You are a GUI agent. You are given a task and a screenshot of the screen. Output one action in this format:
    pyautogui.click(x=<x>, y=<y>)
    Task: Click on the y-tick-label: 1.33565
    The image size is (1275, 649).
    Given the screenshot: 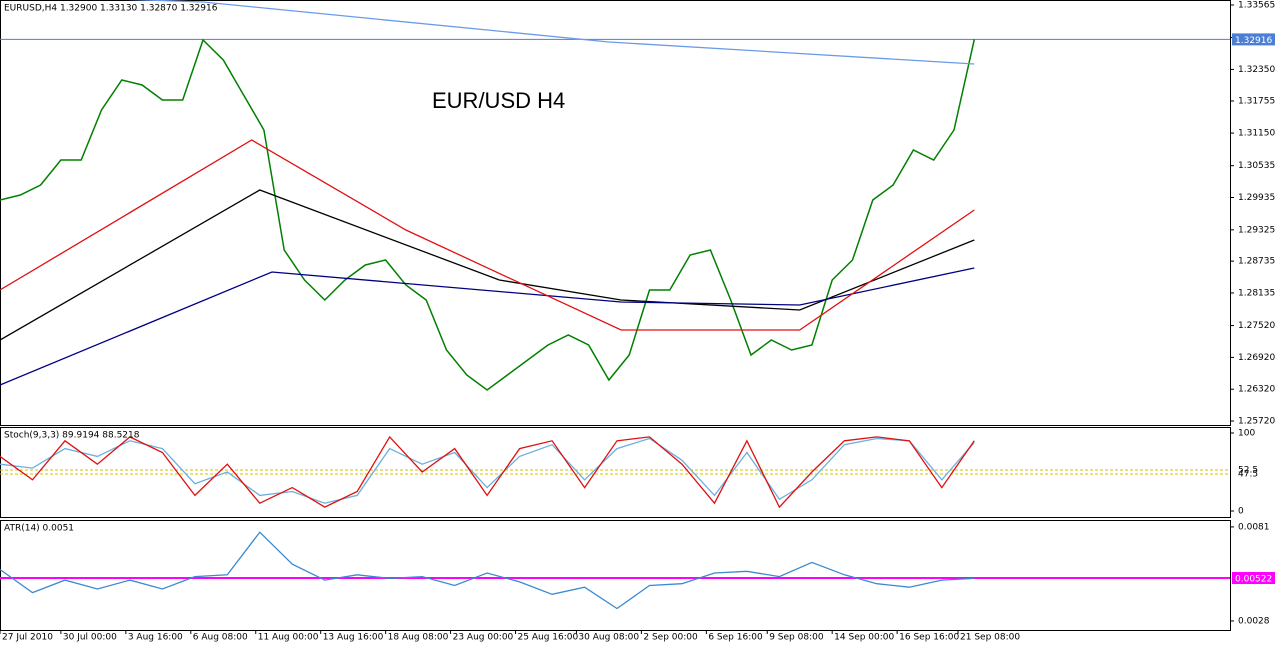 What is the action you would take?
    pyautogui.click(x=1256, y=5)
    